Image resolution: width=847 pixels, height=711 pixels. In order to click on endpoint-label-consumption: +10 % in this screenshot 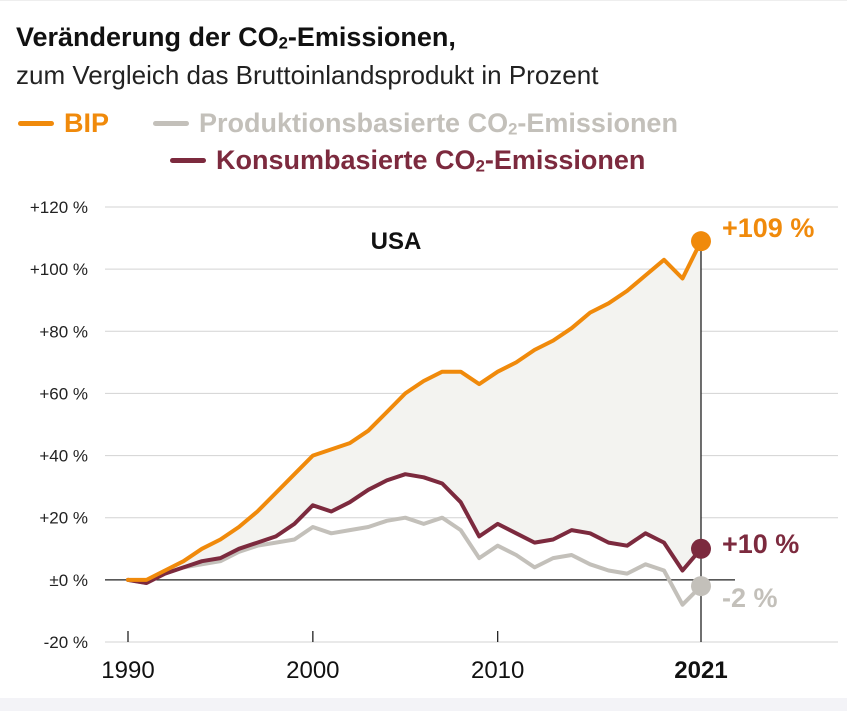, I will do `click(760, 544)`.